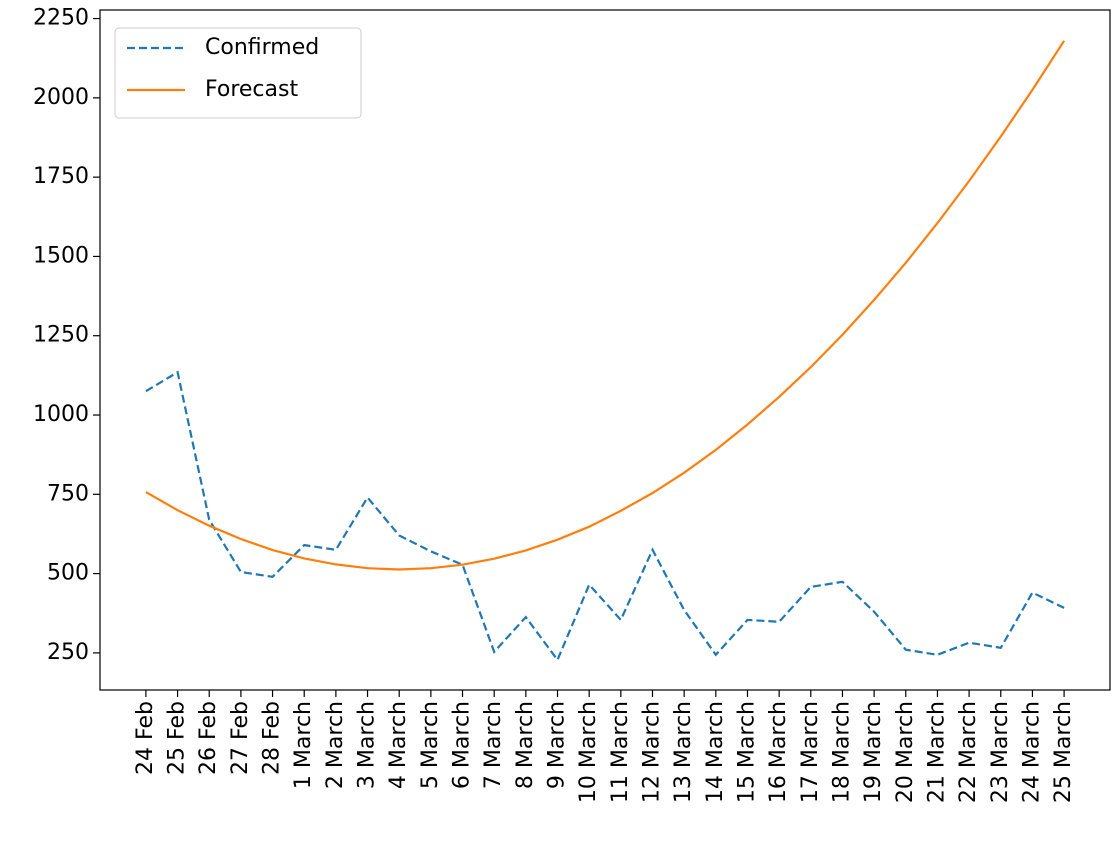 The height and width of the screenshot is (845, 1112). What do you see at coordinates (557, 745) in the screenshot?
I see `x-tick-label: 9 March` at bounding box center [557, 745].